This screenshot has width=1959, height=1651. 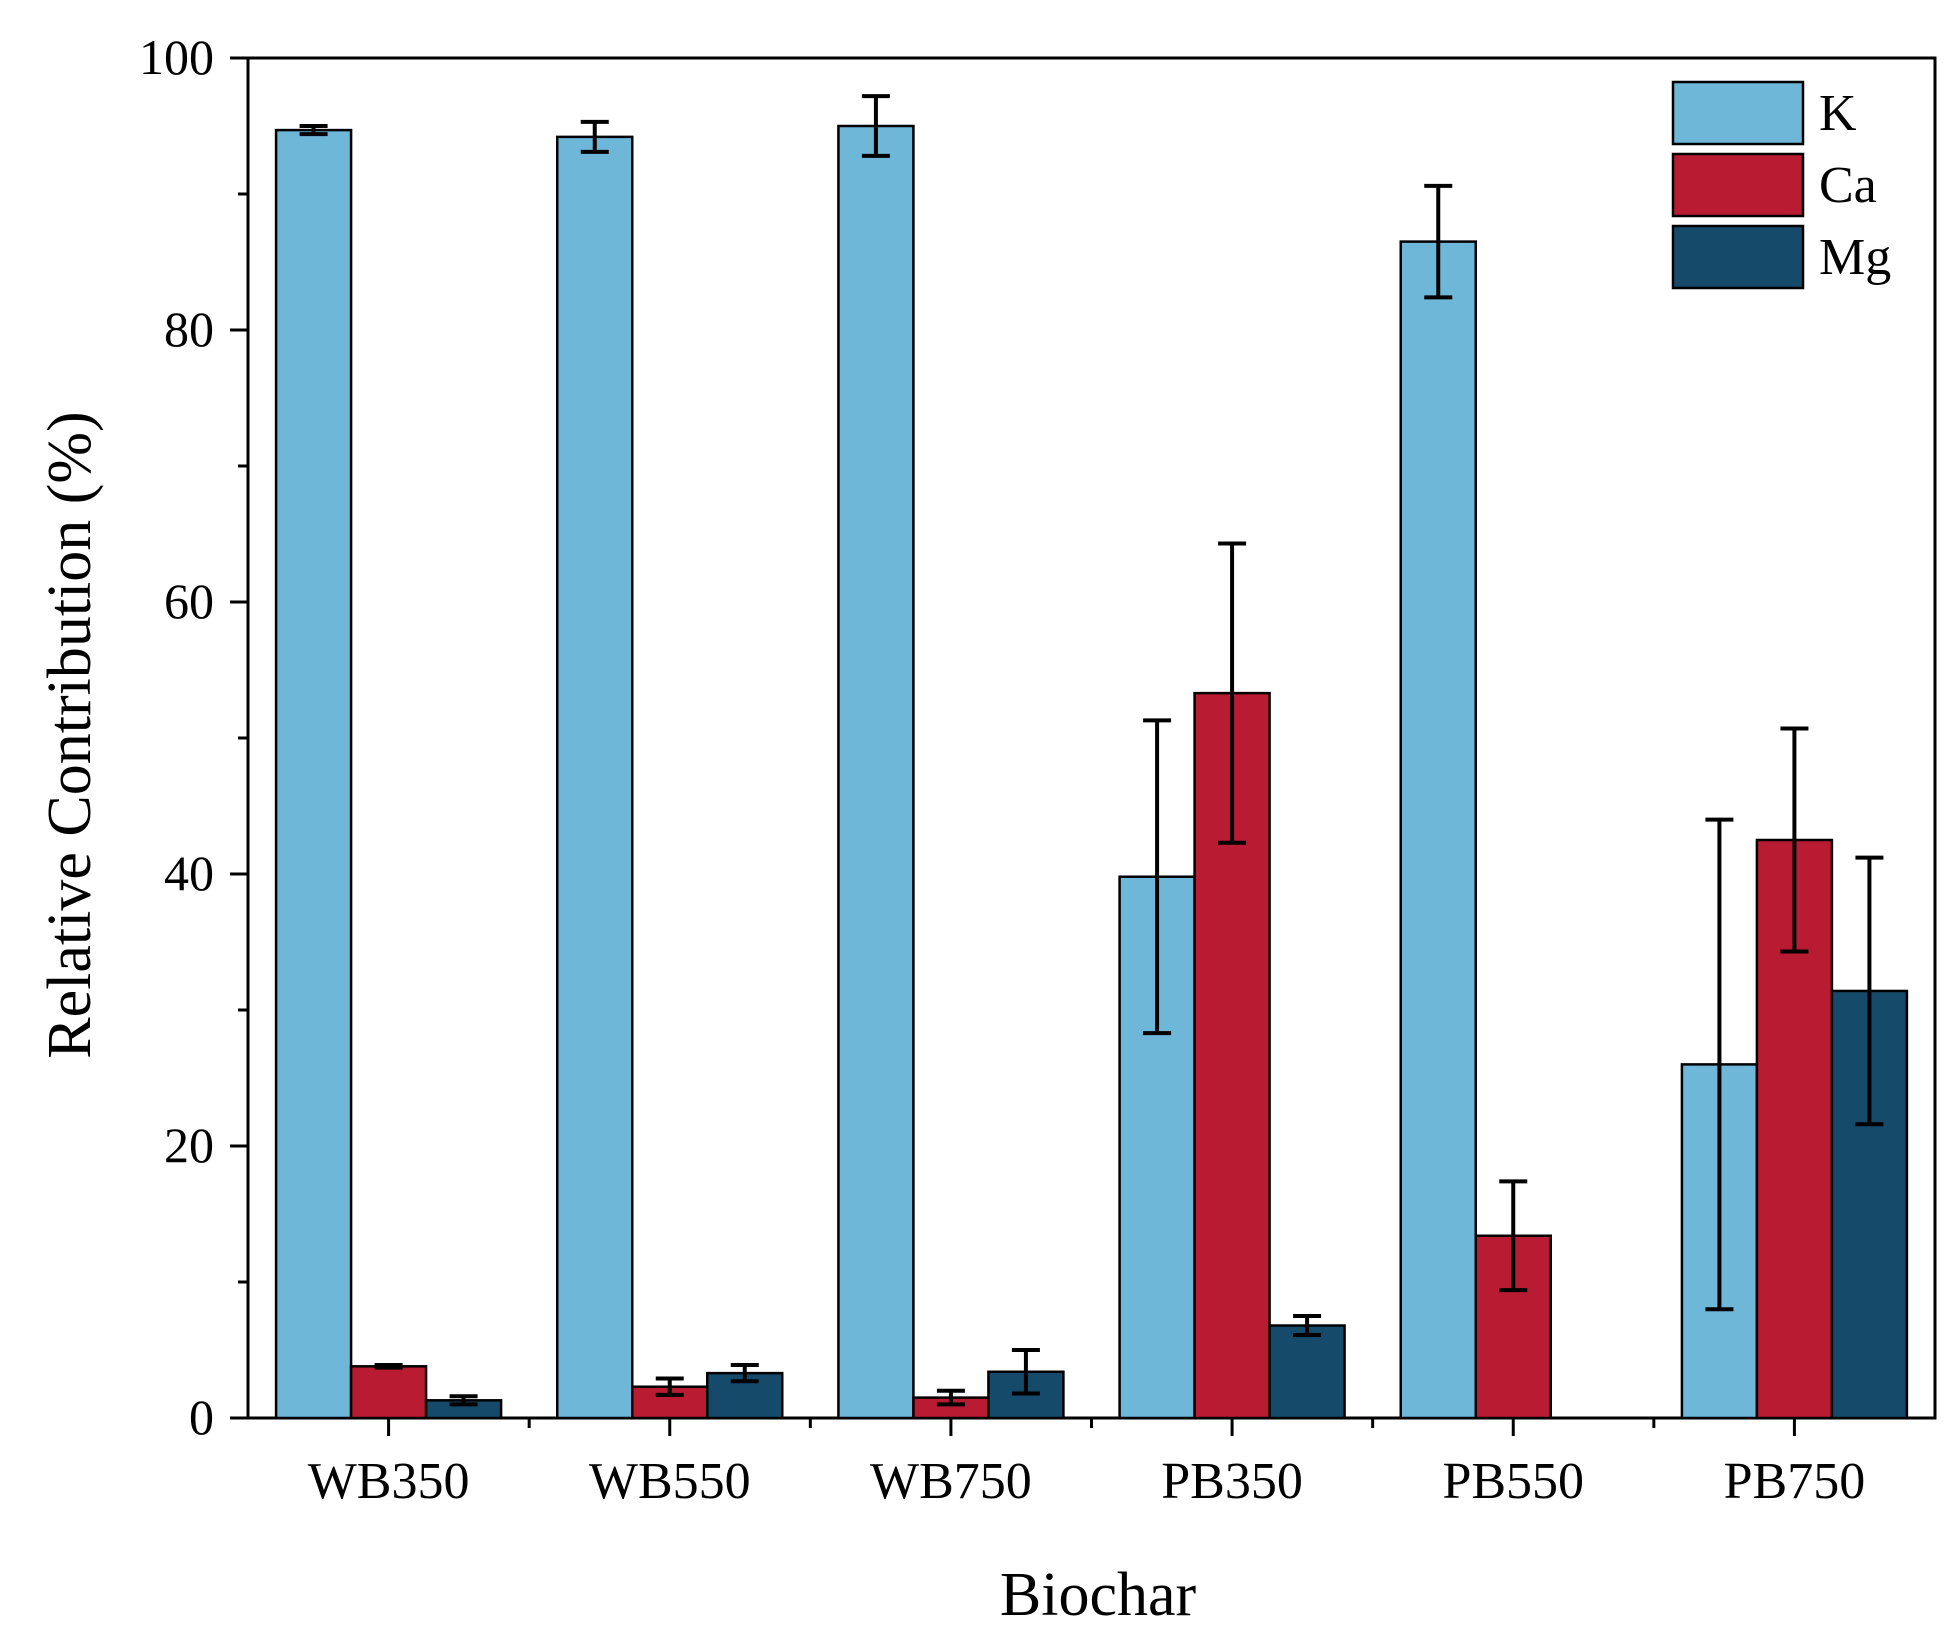 What do you see at coordinates (1838, 113) in the screenshot?
I see `legend-label-k: K` at bounding box center [1838, 113].